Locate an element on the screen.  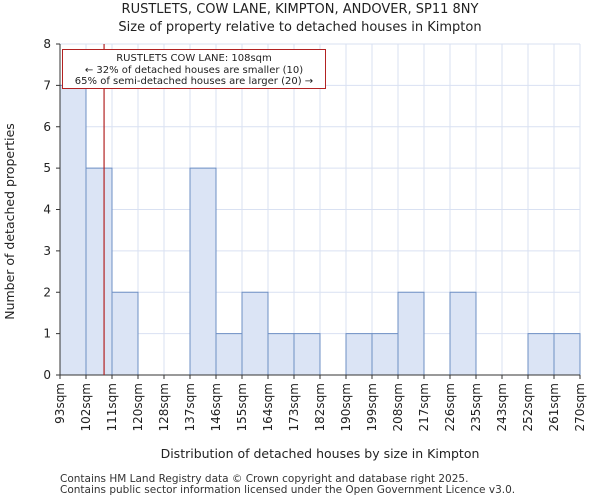
x-tick-label: 173sqm is located at coordinates (294, 407).